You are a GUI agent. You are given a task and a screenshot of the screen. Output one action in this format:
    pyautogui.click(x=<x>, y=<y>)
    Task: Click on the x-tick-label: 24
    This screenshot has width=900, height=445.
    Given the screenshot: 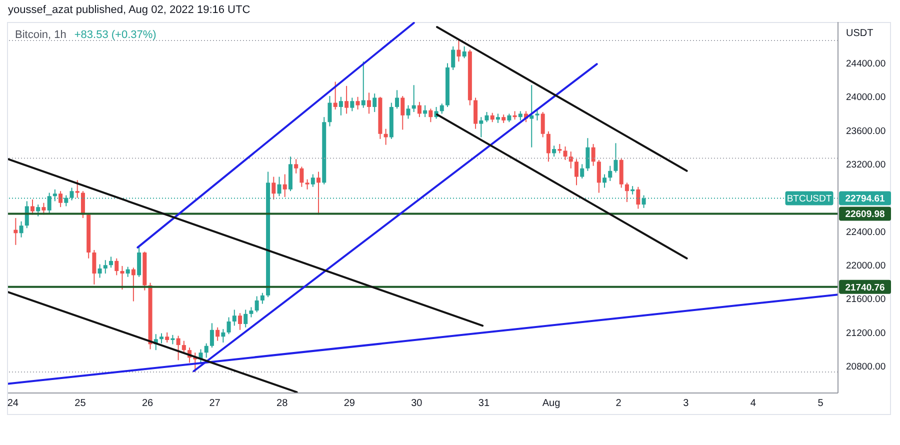 What is the action you would take?
    pyautogui.click(x=13, y=404)
    